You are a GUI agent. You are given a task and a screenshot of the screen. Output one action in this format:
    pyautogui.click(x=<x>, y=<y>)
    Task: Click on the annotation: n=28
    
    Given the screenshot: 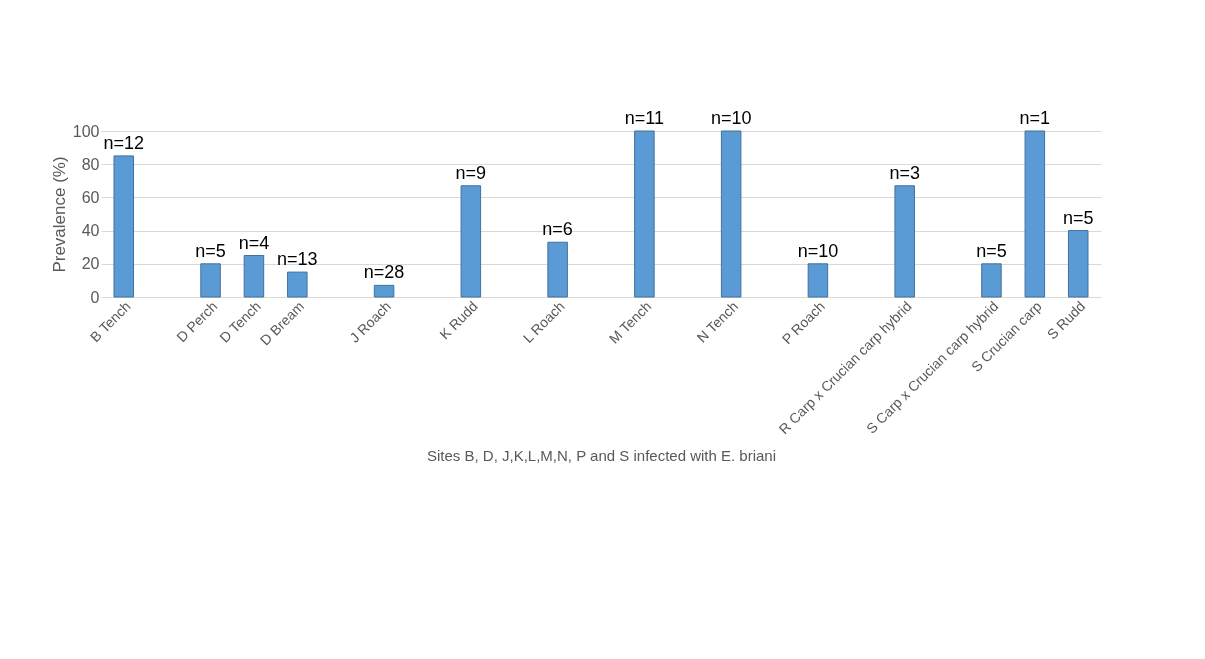 What is the action you would take?
    pyautogui.click(x=384, y=272)
    